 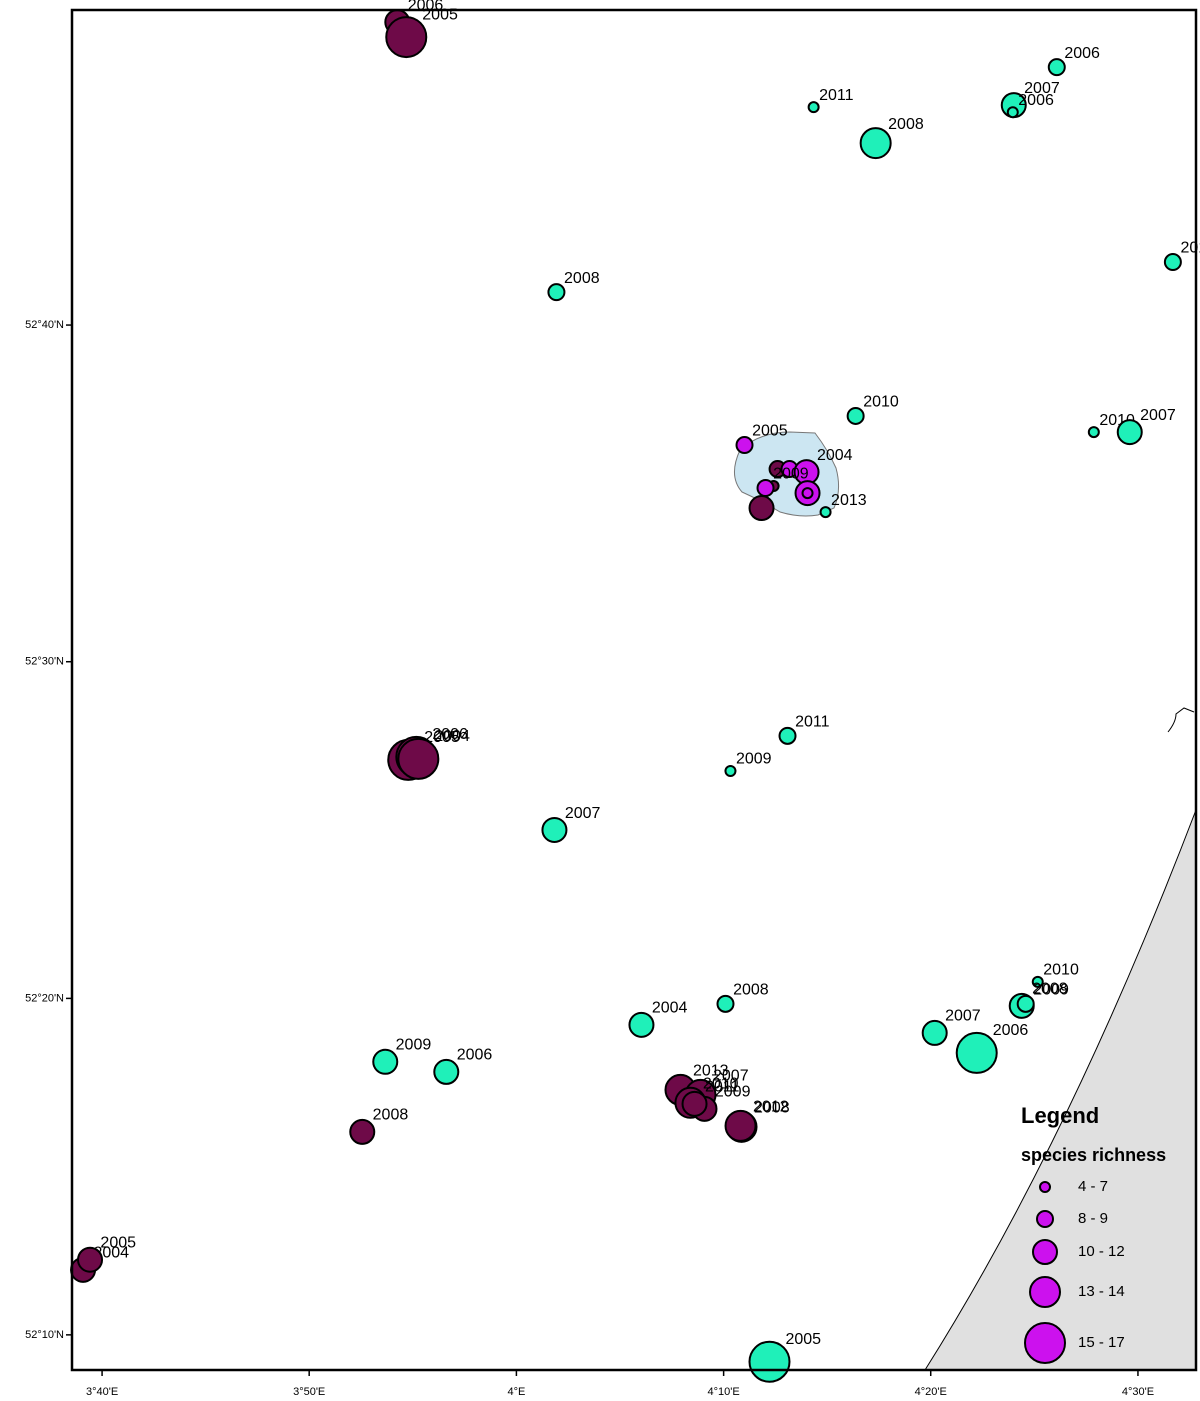 What do you see at coordinates (1060, 1115) in the screenshot?
I see `legend-title: Legend` at bounding box center [1060, 1115].